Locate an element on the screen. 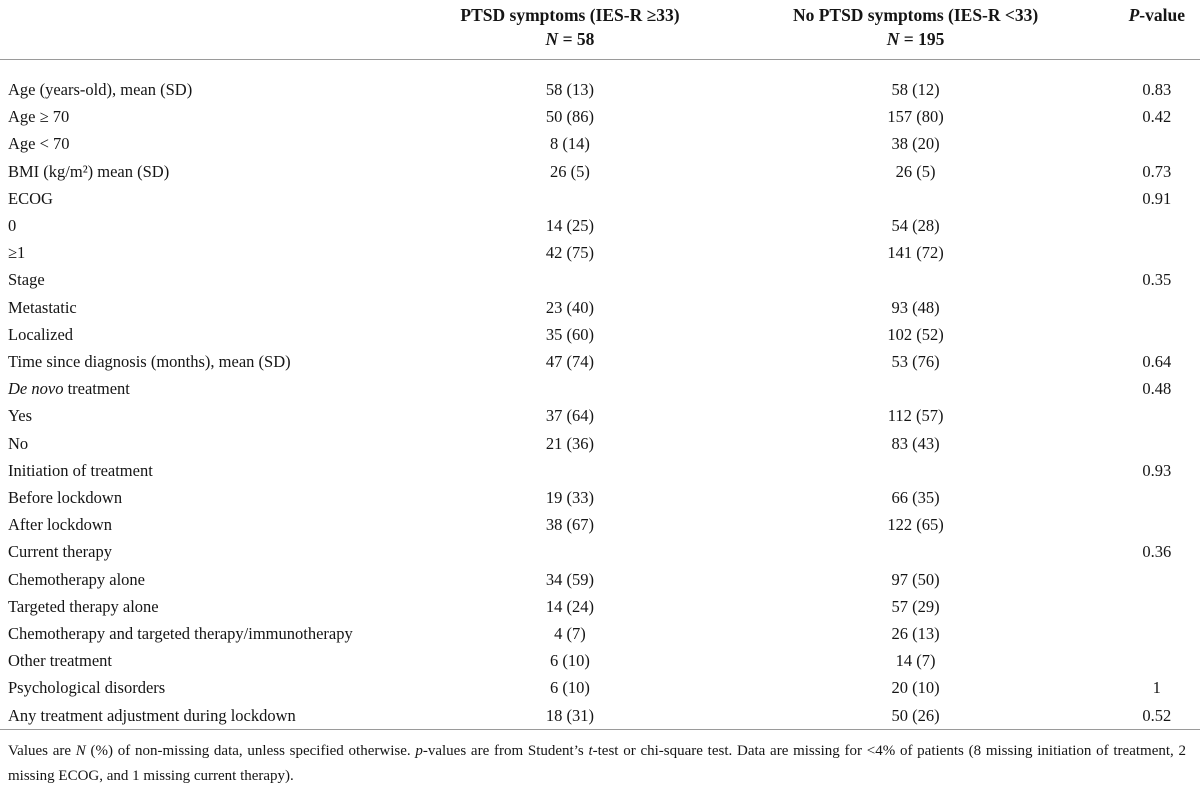 This screenshot has width=1200, height=790. no-ptsd-value-cell: 14 (7) is located at coordinates (915, 661).